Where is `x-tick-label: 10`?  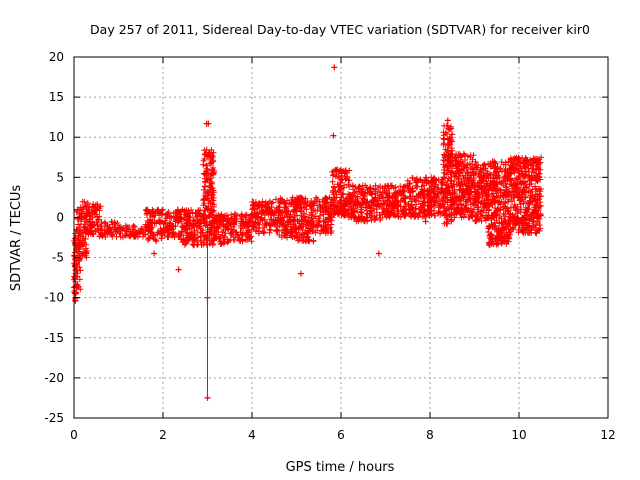
x-tick-label: 10 is located at coordinates (518, 435).